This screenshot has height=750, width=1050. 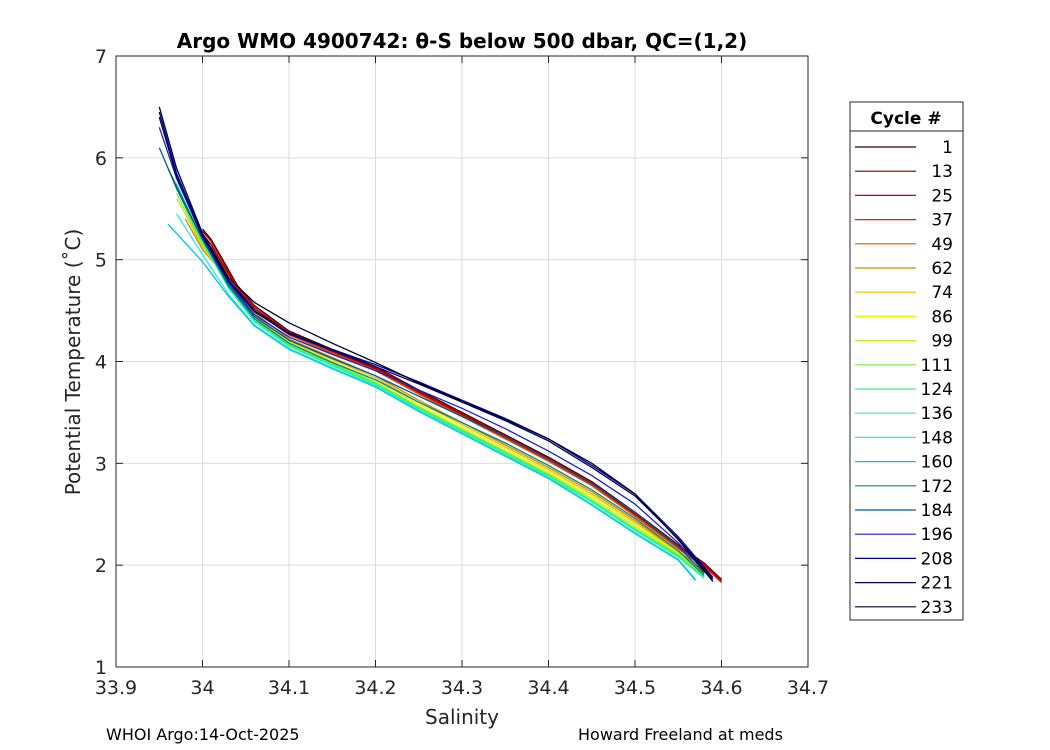 What do you see at coordinates (937, 390) in the screenshot?
I see `legend-entry-label: 124` at bounding box center [937, 390].